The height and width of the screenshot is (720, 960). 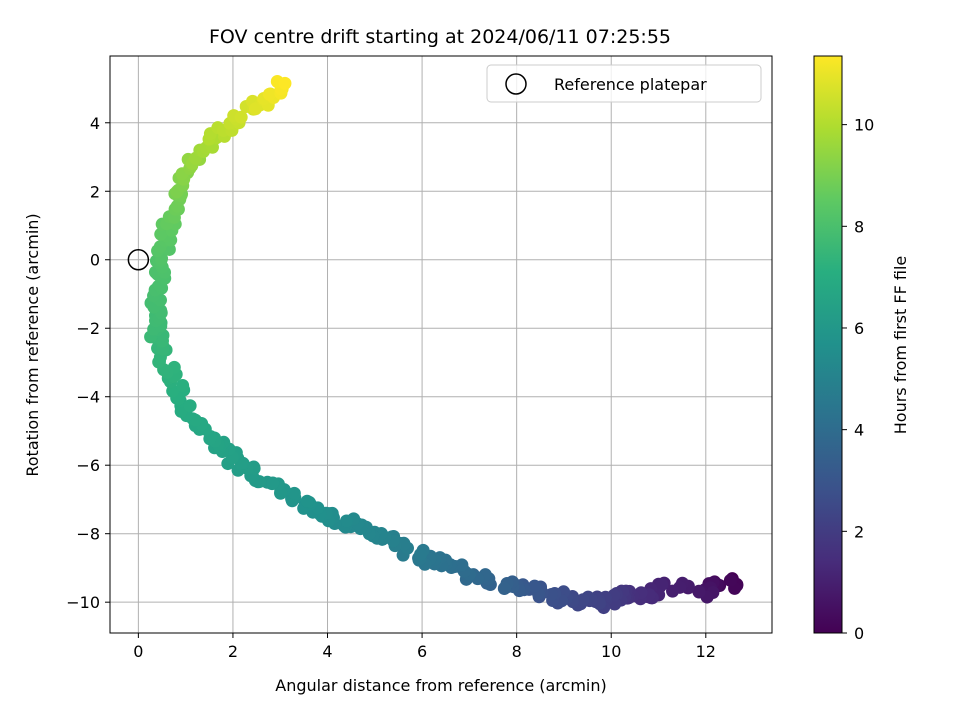 What do you see at coordinates (517, 651) in the screenshot?
I see `x-tick-label: 8` at bounding box center [517, 651].